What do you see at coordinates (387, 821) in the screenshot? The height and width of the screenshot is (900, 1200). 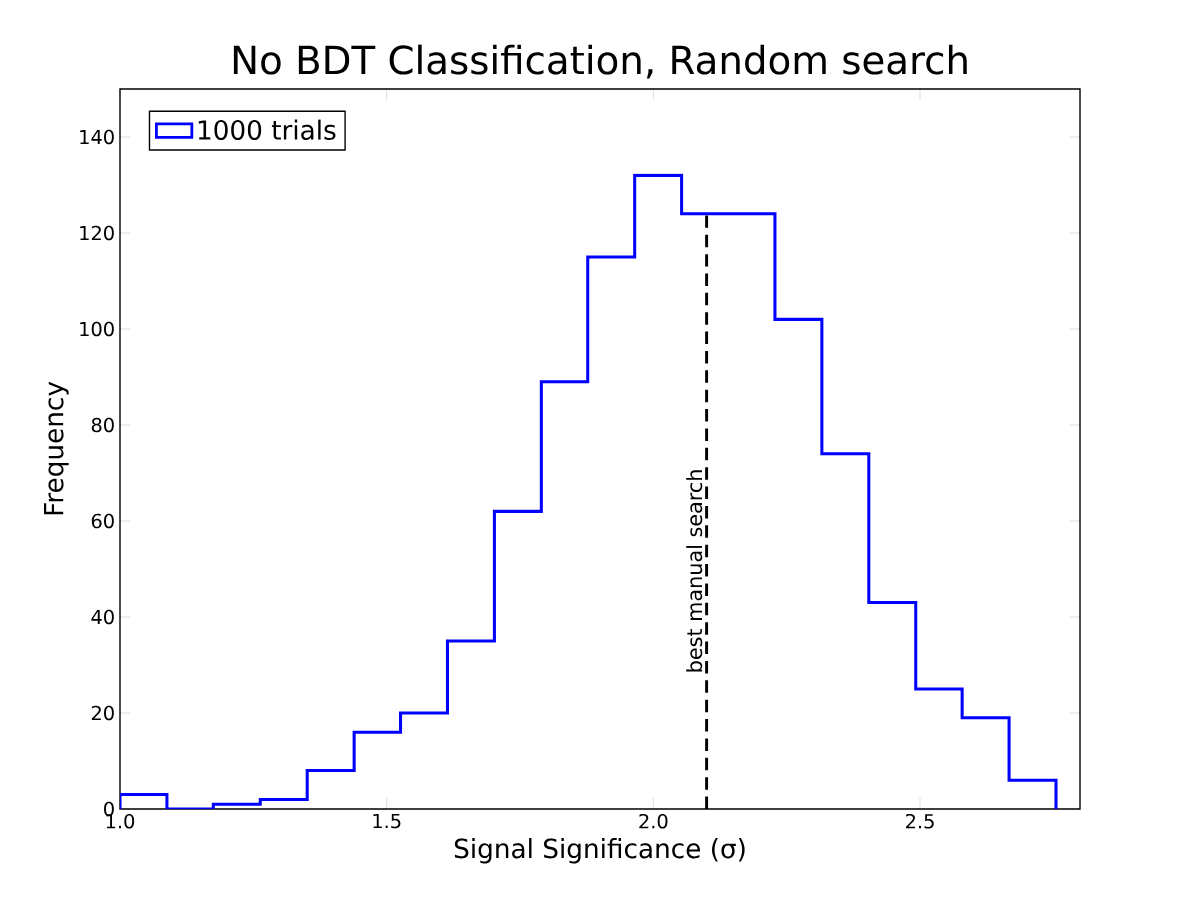 I see `x-tick-label: 1.5` at bounding box center [387, 821].